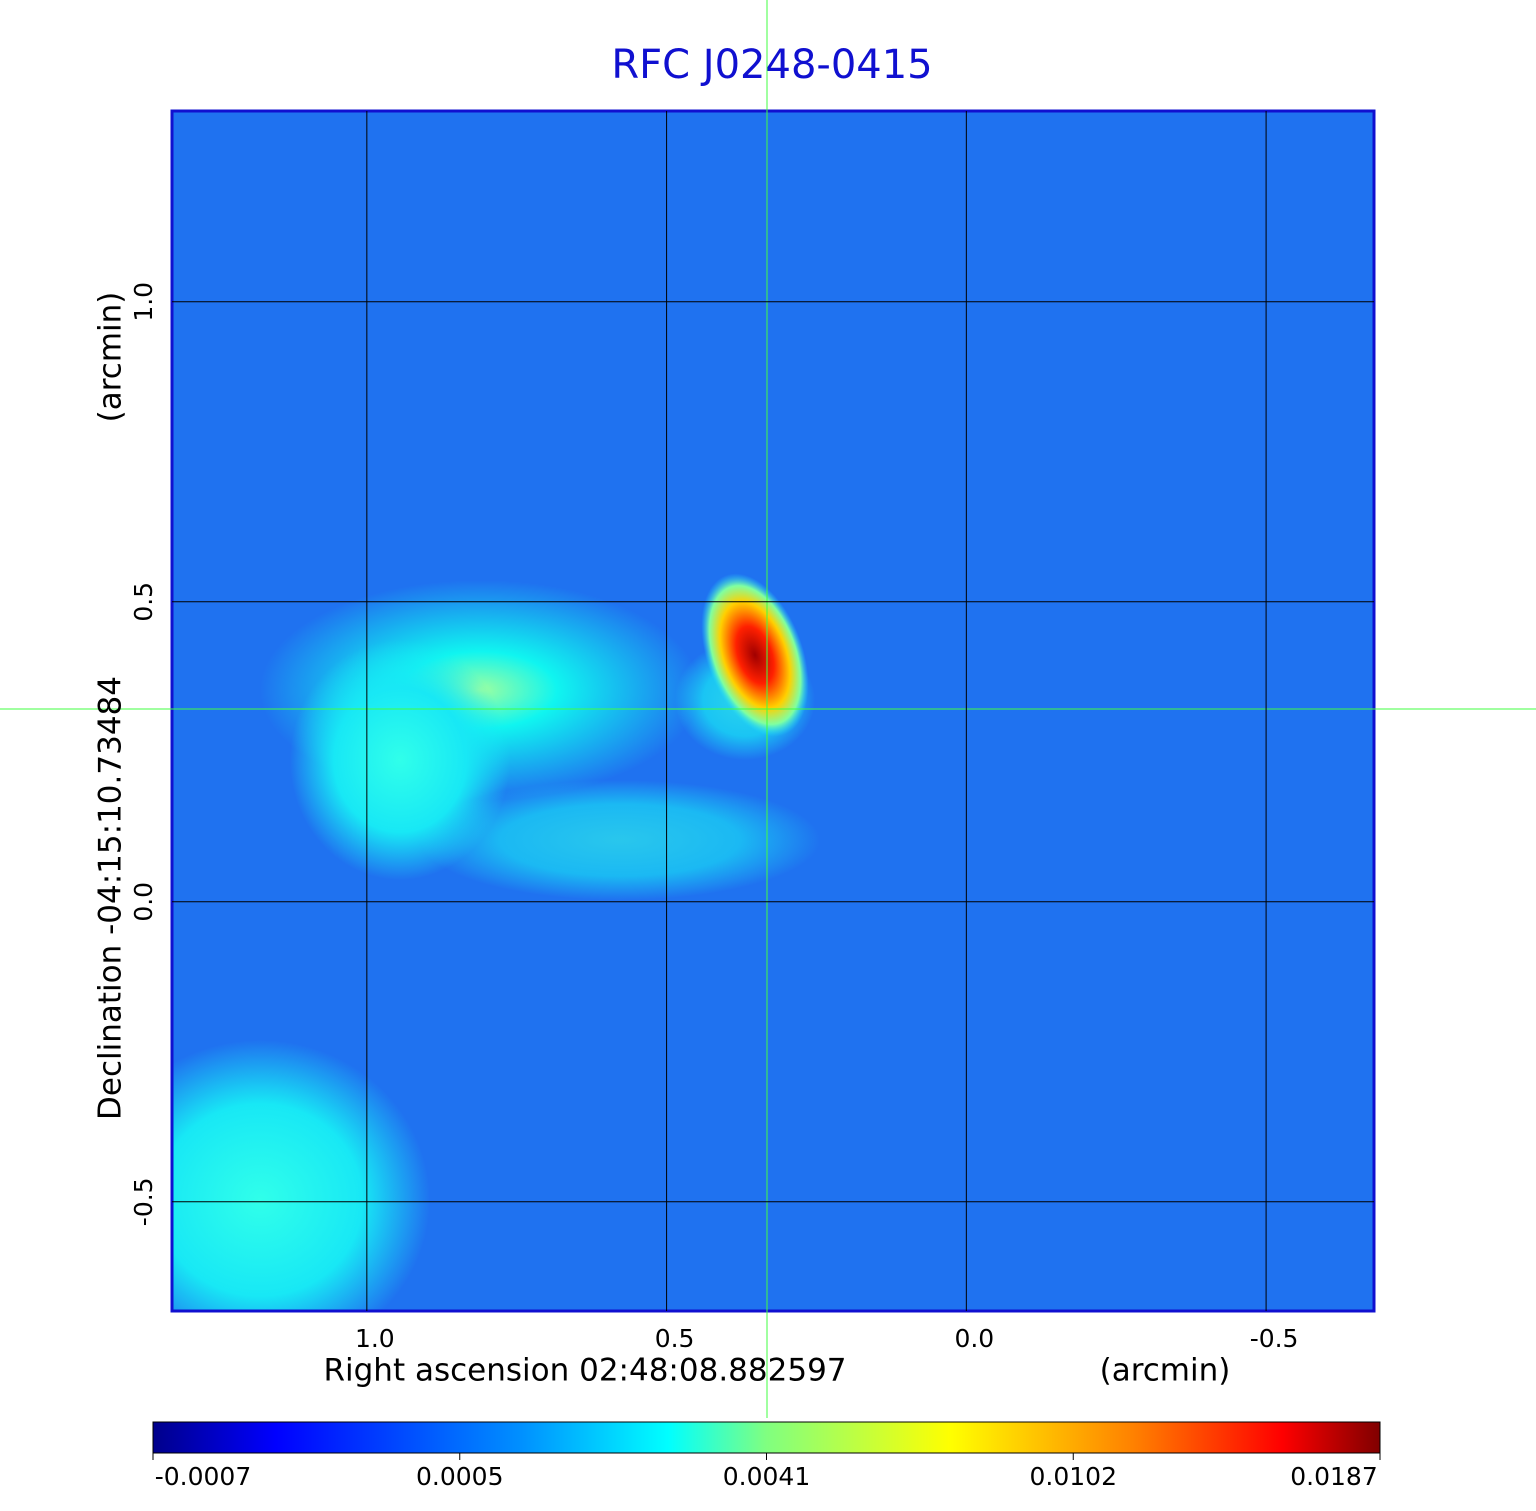 The height and width of the screenshot is (1511, 1536). I want to click on y-tick-label: 1.0, so click(143, 302).